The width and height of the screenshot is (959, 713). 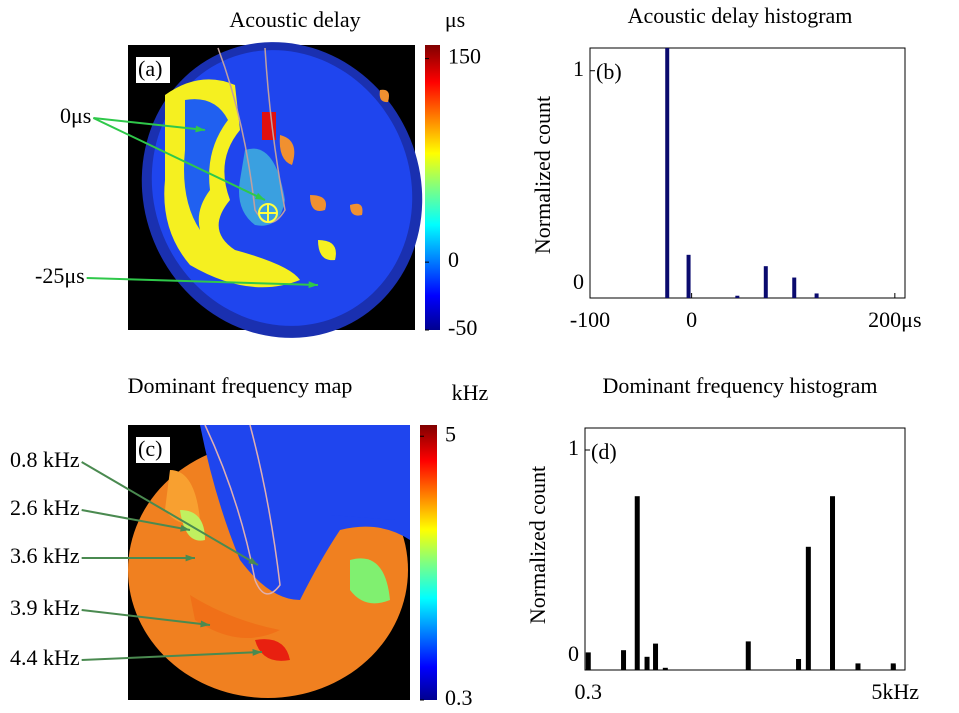 What do you see at coordinates (150, 68) in the screenshot?
I see `panel-label: (a)` at bounding box center [150, 68].